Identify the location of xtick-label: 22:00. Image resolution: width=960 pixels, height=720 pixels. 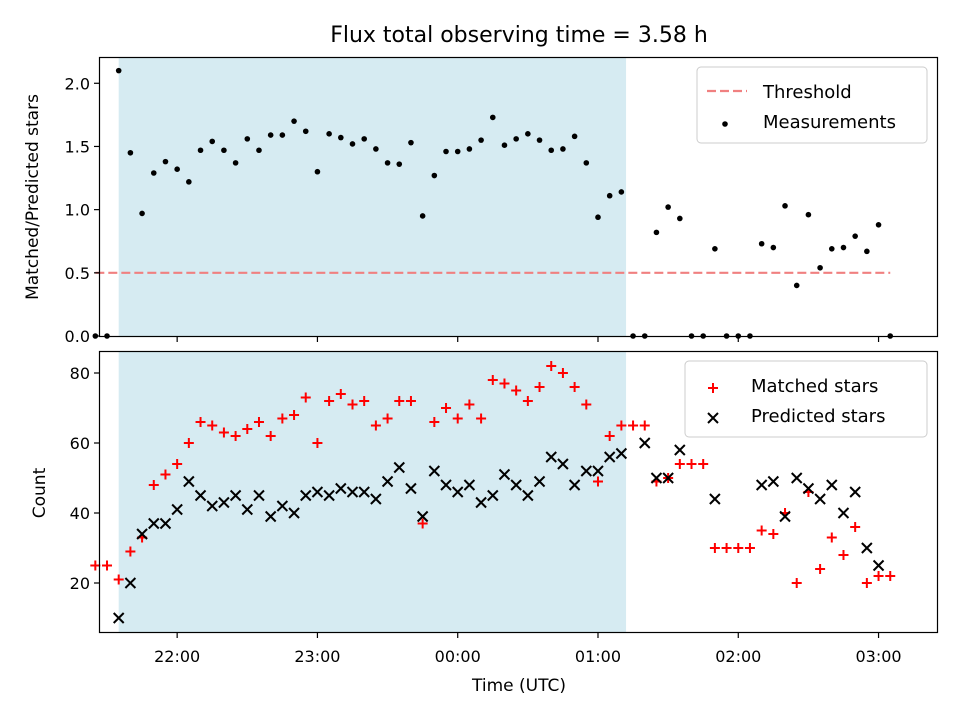
(177, 656).